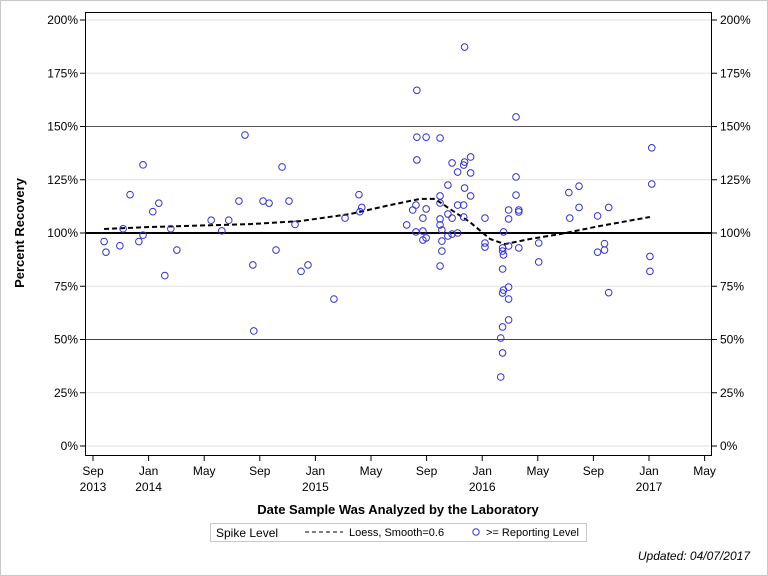 The image size is (768, 576). I want to click on y-tick-label: 75%, so click(66, 286).